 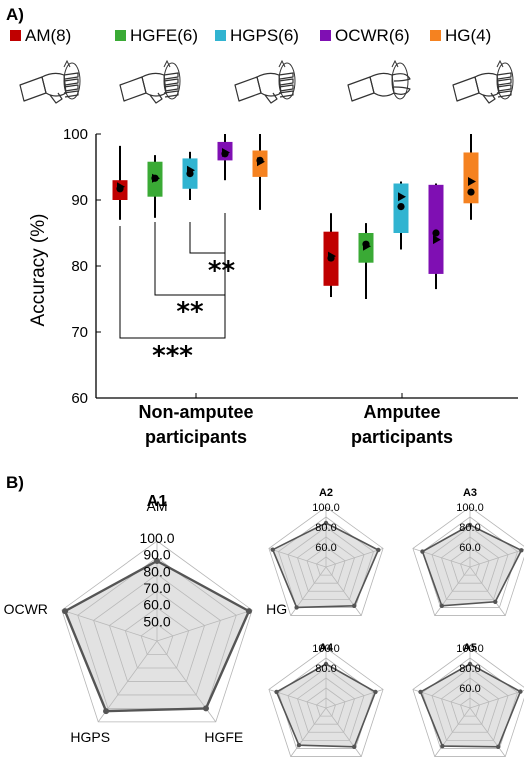 What do you see at coordinates (172, 356) in the screenshot?
I see `significance-label: ***` at bounding box center [172, 356].